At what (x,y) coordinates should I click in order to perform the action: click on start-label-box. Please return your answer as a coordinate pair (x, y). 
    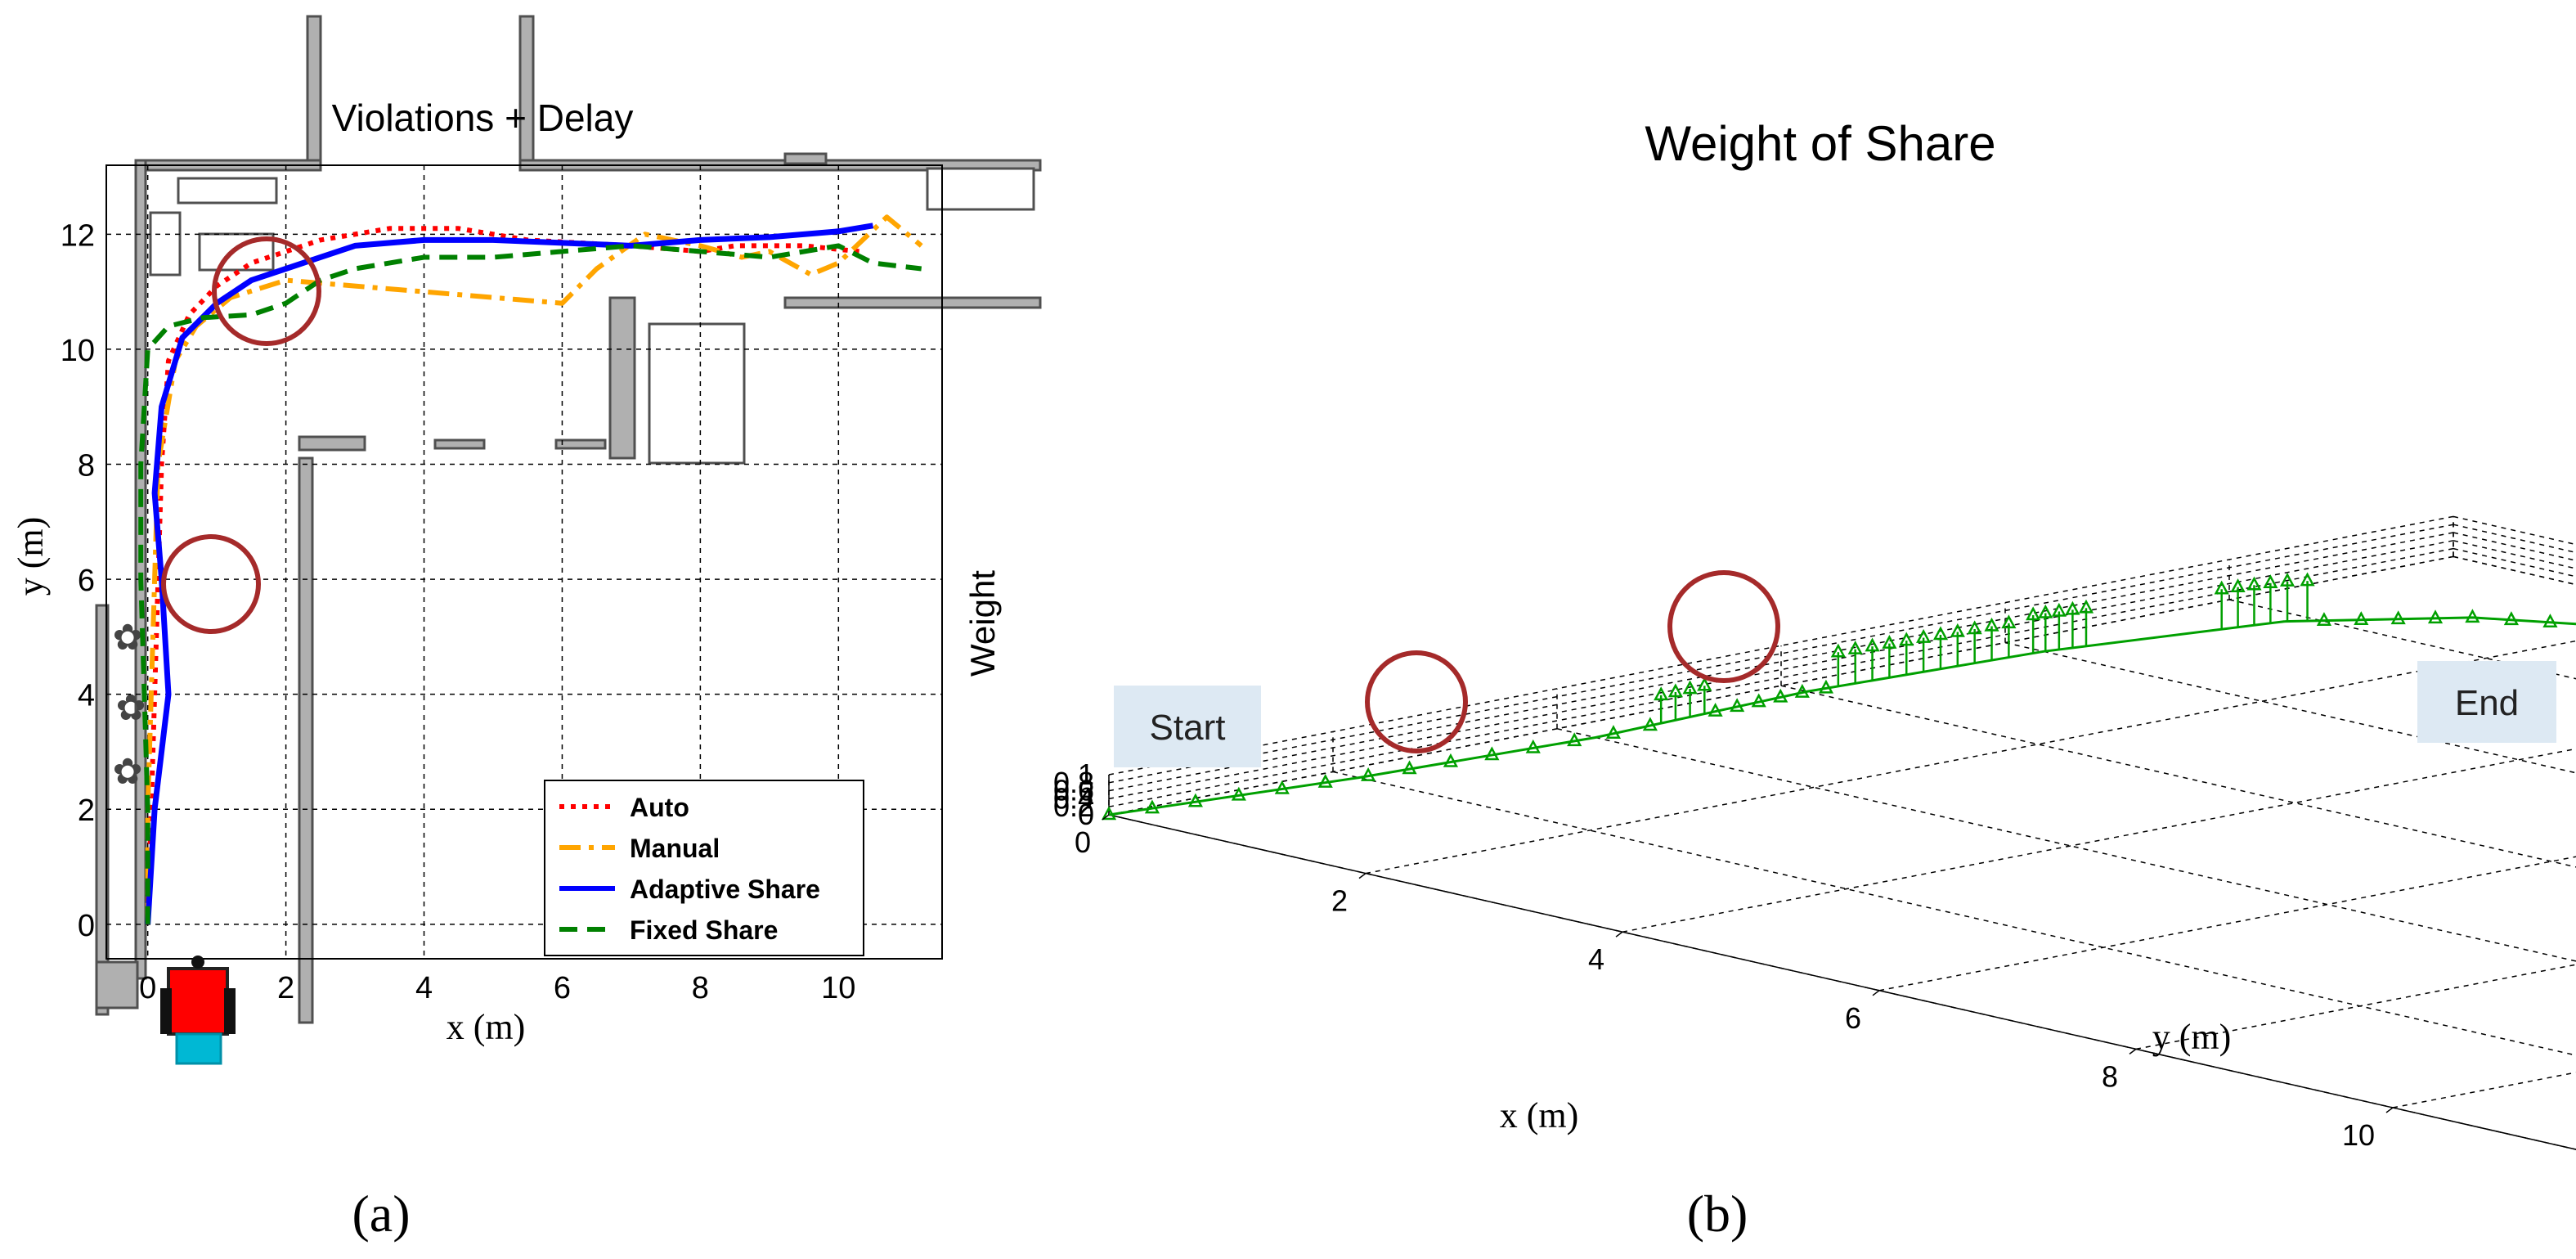
    Looking at the image, I should click on (1187, 726).